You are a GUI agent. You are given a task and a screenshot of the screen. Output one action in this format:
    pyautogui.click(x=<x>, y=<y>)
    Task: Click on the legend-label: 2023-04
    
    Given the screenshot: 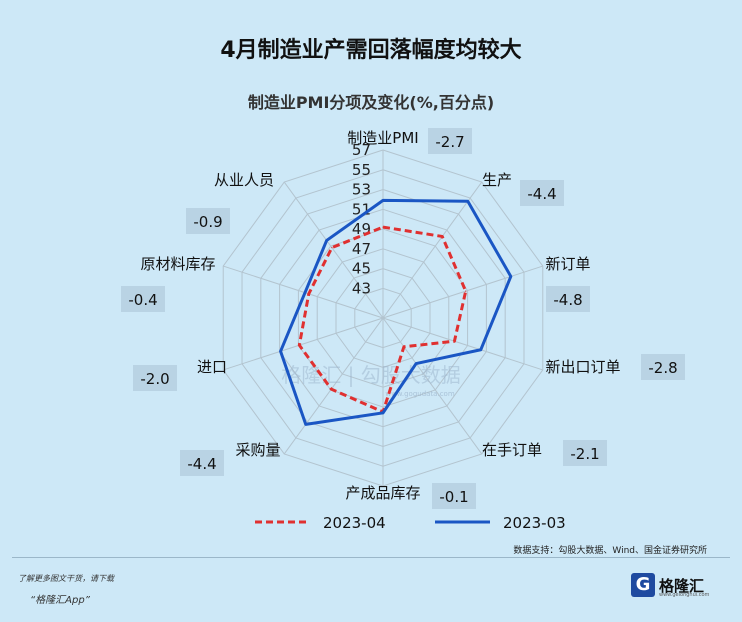 What is the action you would take?
    pyautogui.click(x=354, y=523)
    